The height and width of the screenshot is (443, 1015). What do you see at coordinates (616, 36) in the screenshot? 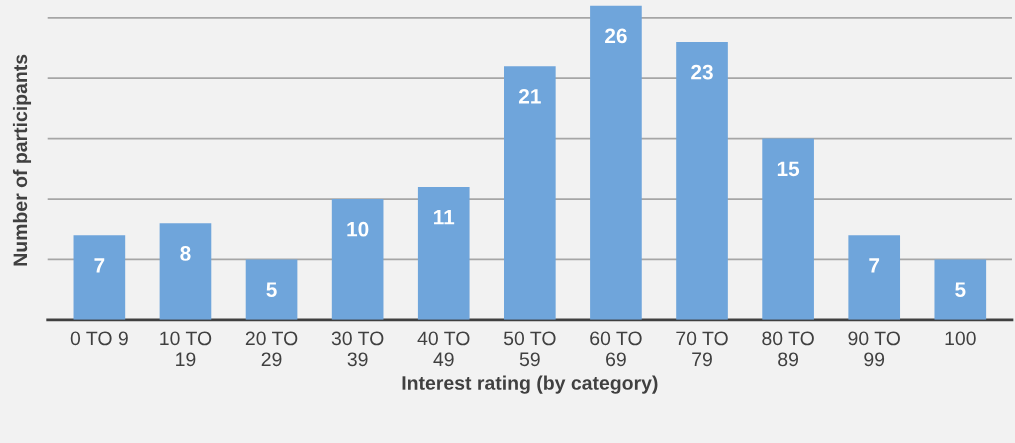
I see `data-label: 26` at bounding box center [616, 36].